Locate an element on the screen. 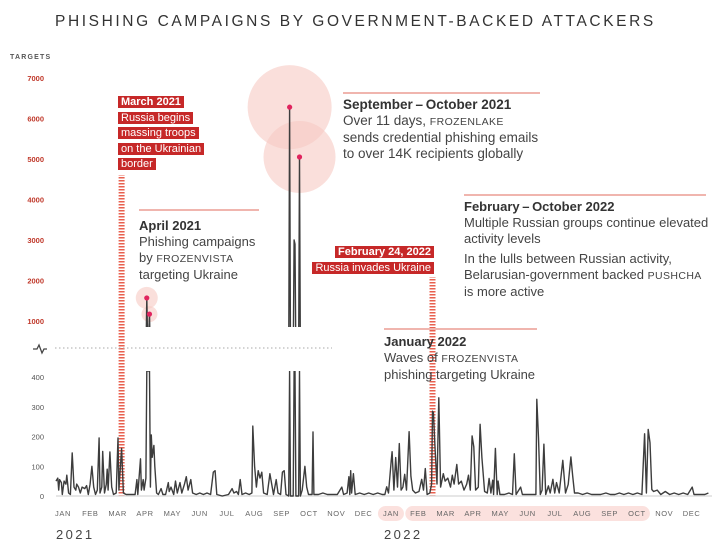 This screenshot has width=728, height=548. annotation-heading: February 24, 2022 is located at coordinates (384, 252).